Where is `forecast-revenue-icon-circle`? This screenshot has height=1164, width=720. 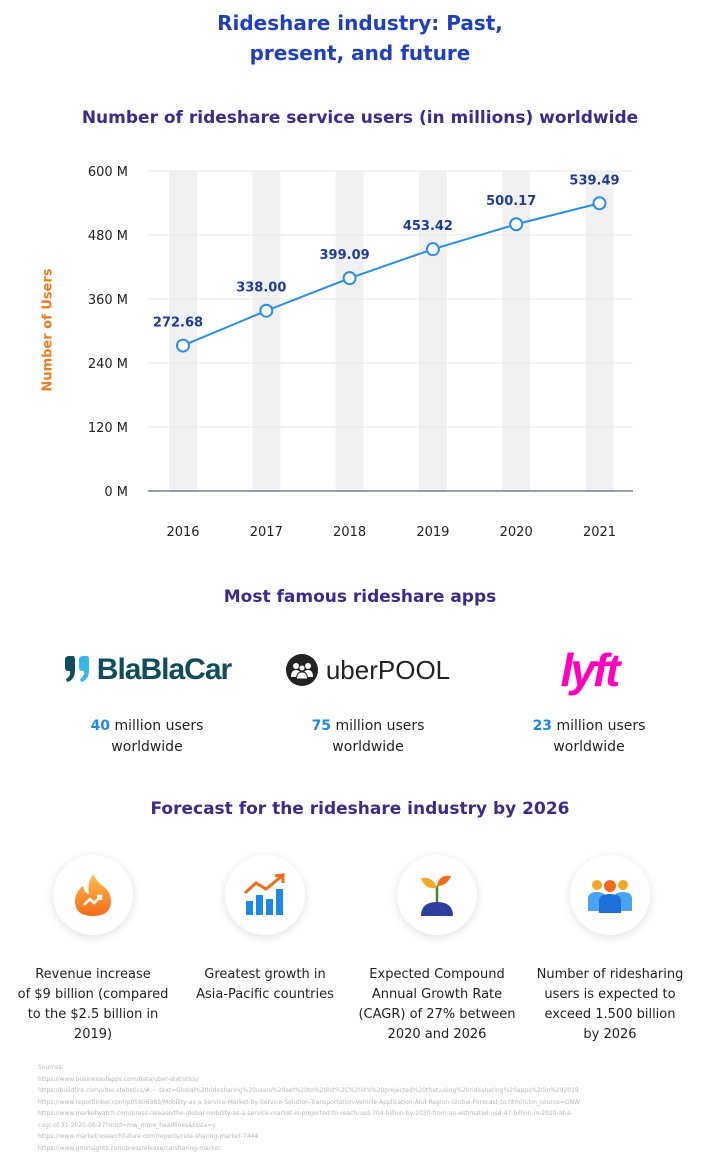
forecast-revenue-icon-circle is located at coordinates (93, 895).